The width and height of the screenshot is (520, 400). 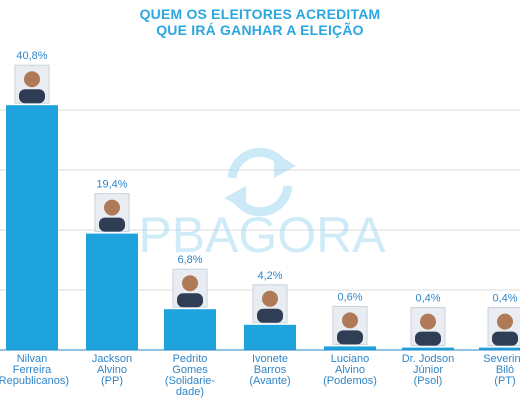 I want to click on category-label: Biló, so click(x=505, y=370).